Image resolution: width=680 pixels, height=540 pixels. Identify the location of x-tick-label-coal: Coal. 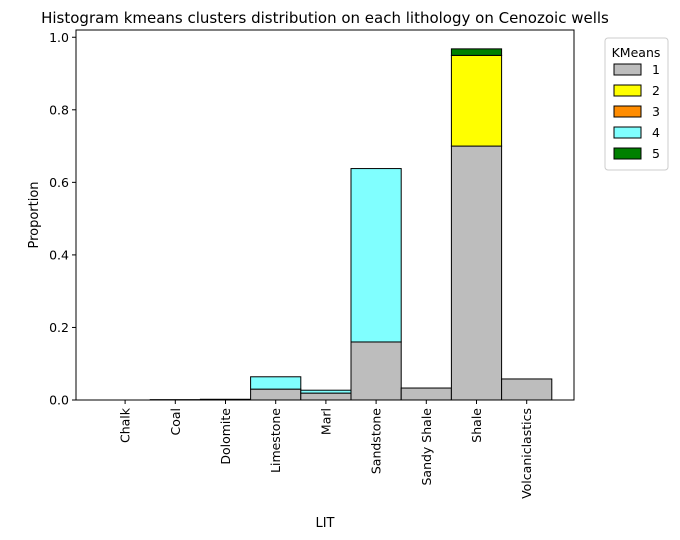
(175, 422).